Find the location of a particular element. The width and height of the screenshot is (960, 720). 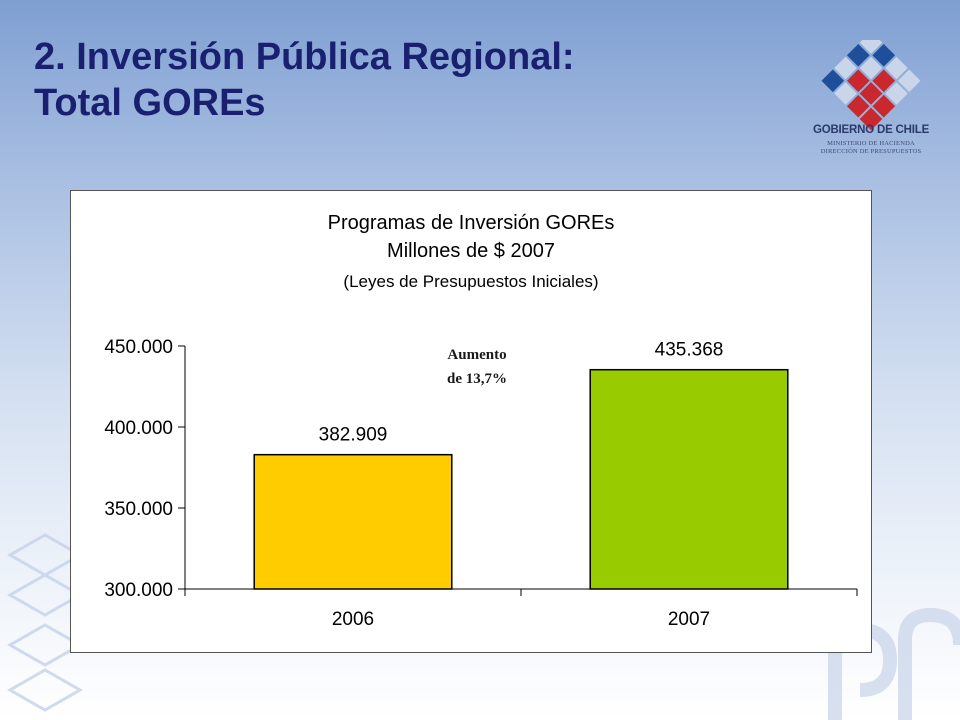

bar-2006 is located at coordinates (353, 521).